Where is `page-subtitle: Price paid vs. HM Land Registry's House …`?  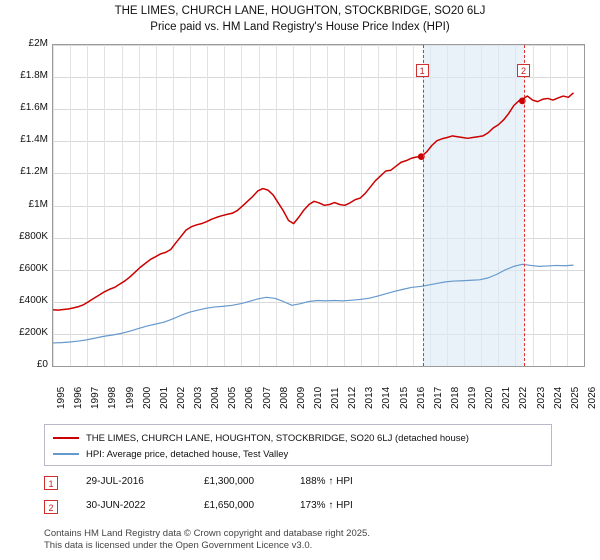 page-subtitle: Price paid vs. HM Land Registry's House … is located at coordinates (300, 27).